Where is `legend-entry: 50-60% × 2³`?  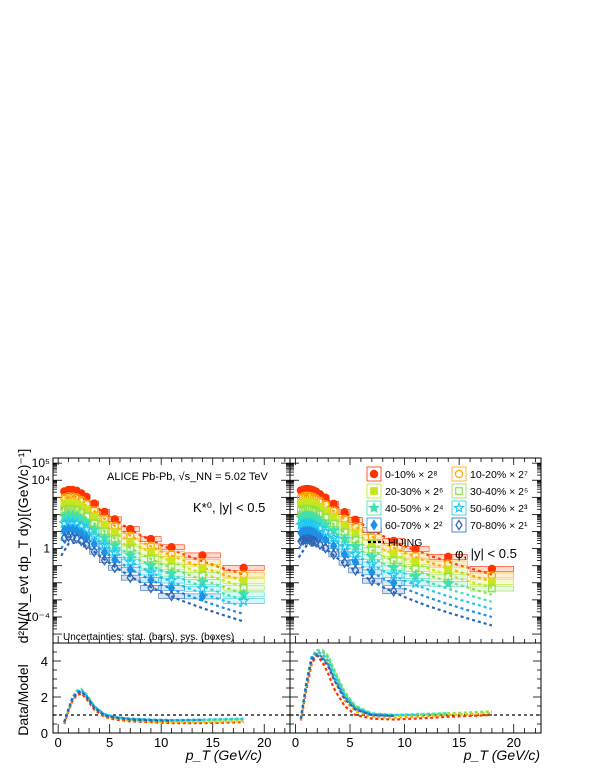
legend-entry: 50-60% × 2³ is located at coordinates (489, 508).